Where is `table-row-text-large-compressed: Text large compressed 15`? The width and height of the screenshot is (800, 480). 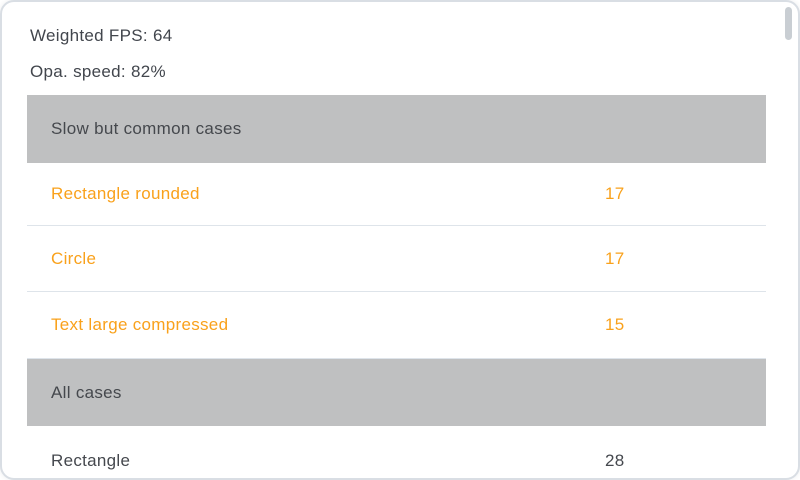
table-row-text-large-compressed: Text large compressed 15 is located at coordinates (396, 325).